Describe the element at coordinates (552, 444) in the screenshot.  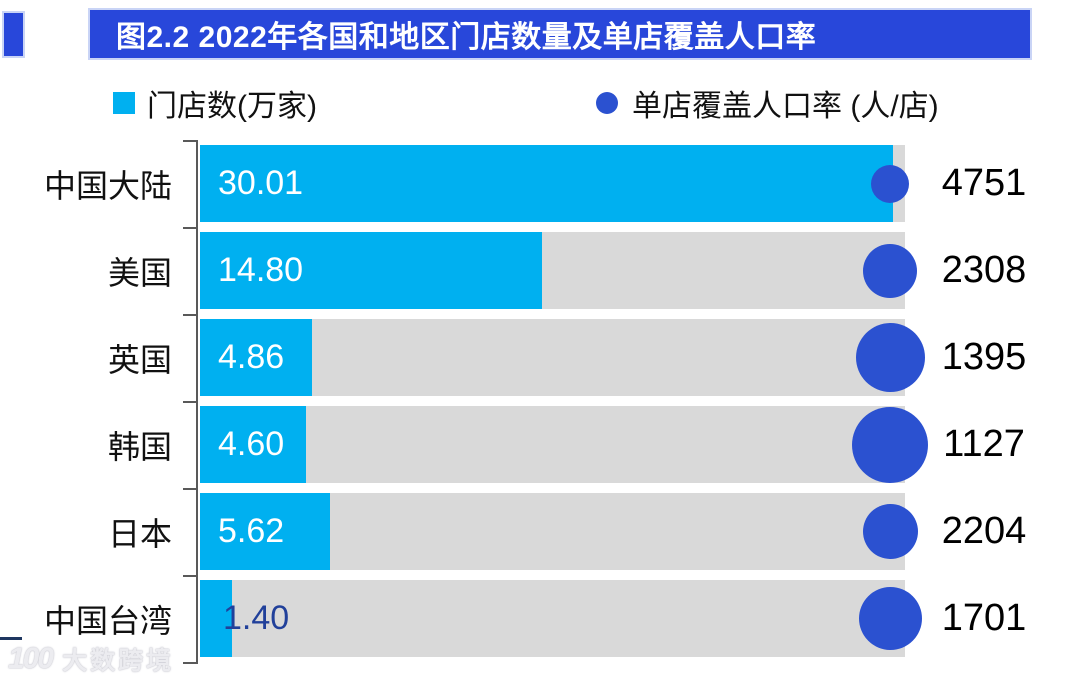
I see `bar-track: 4.60` at that location.